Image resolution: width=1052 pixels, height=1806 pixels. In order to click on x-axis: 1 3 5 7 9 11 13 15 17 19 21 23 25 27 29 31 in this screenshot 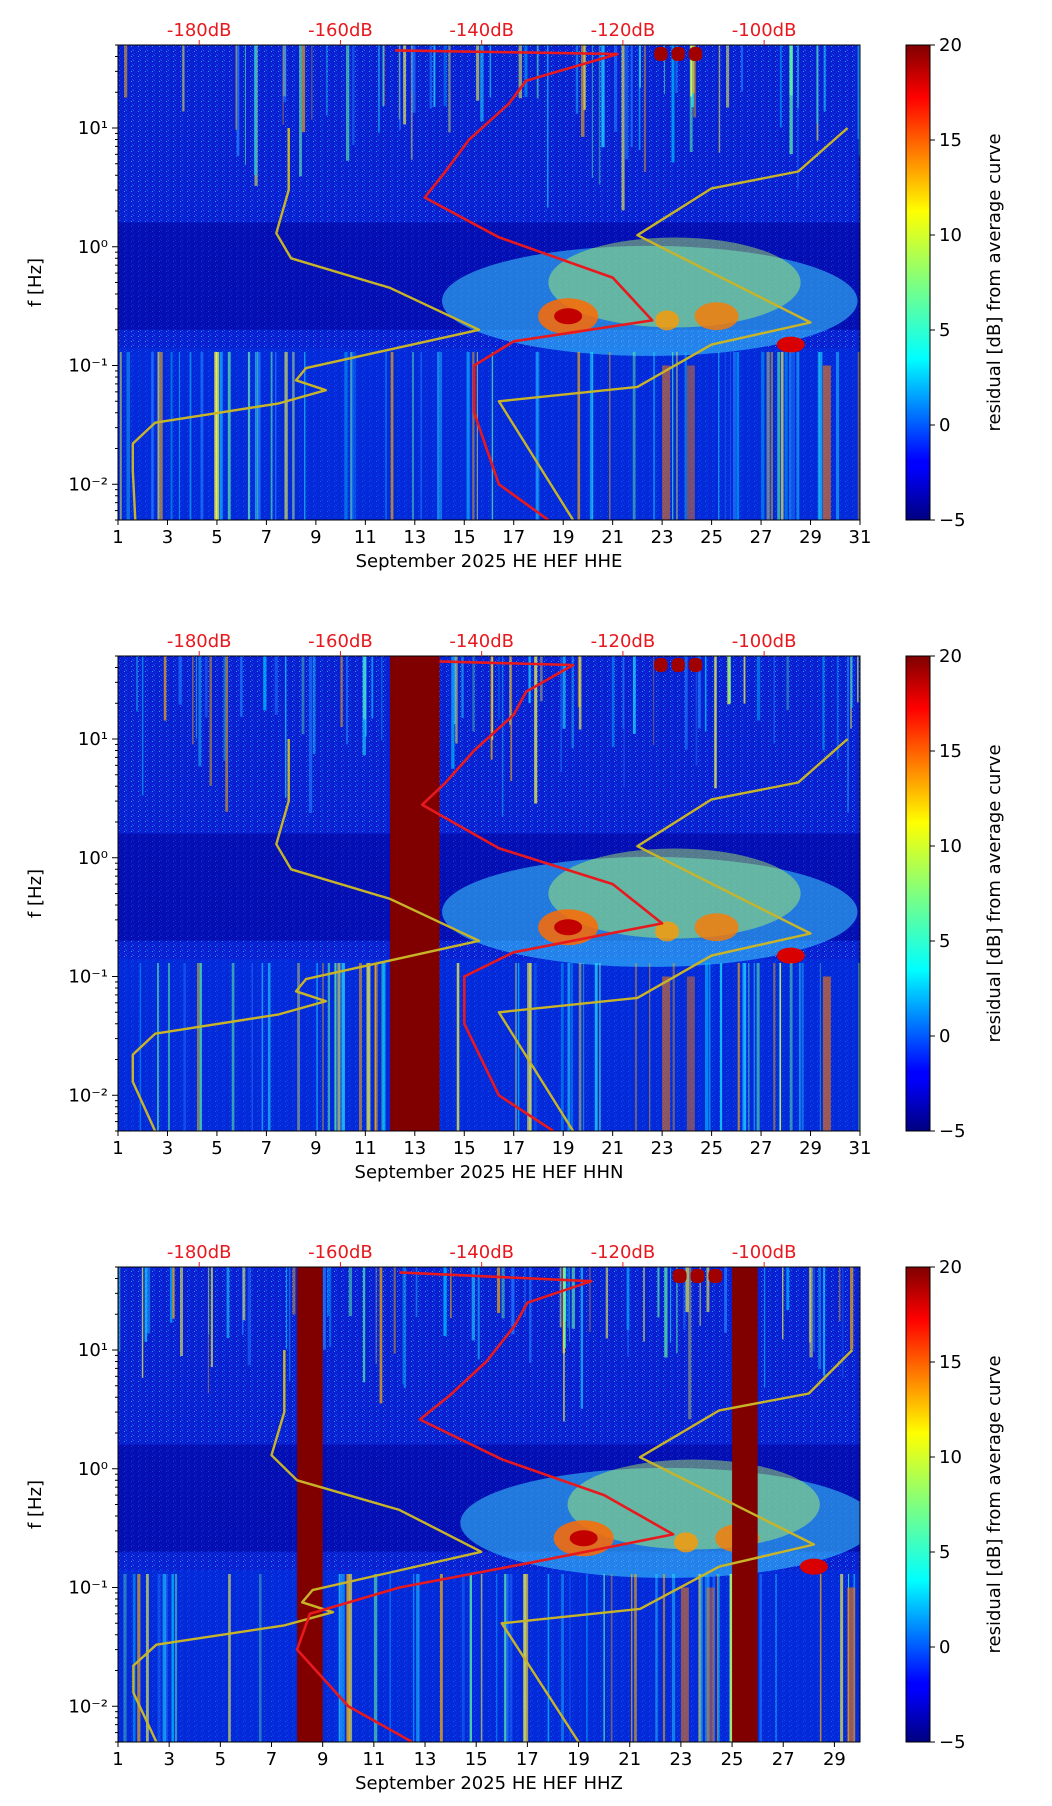, I will do `click(491, 534)`.